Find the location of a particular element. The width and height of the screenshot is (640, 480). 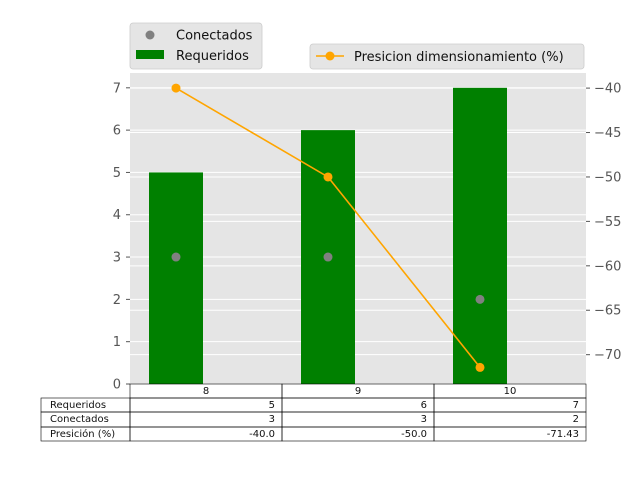

table-value-0-0: 5 is located at coordinates (272, 405).